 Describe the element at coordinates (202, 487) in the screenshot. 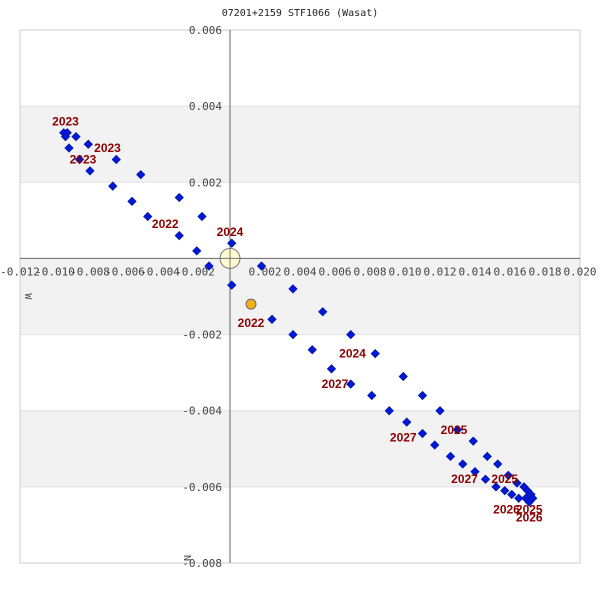

I see `y-tick-label: -0.006` at that location.